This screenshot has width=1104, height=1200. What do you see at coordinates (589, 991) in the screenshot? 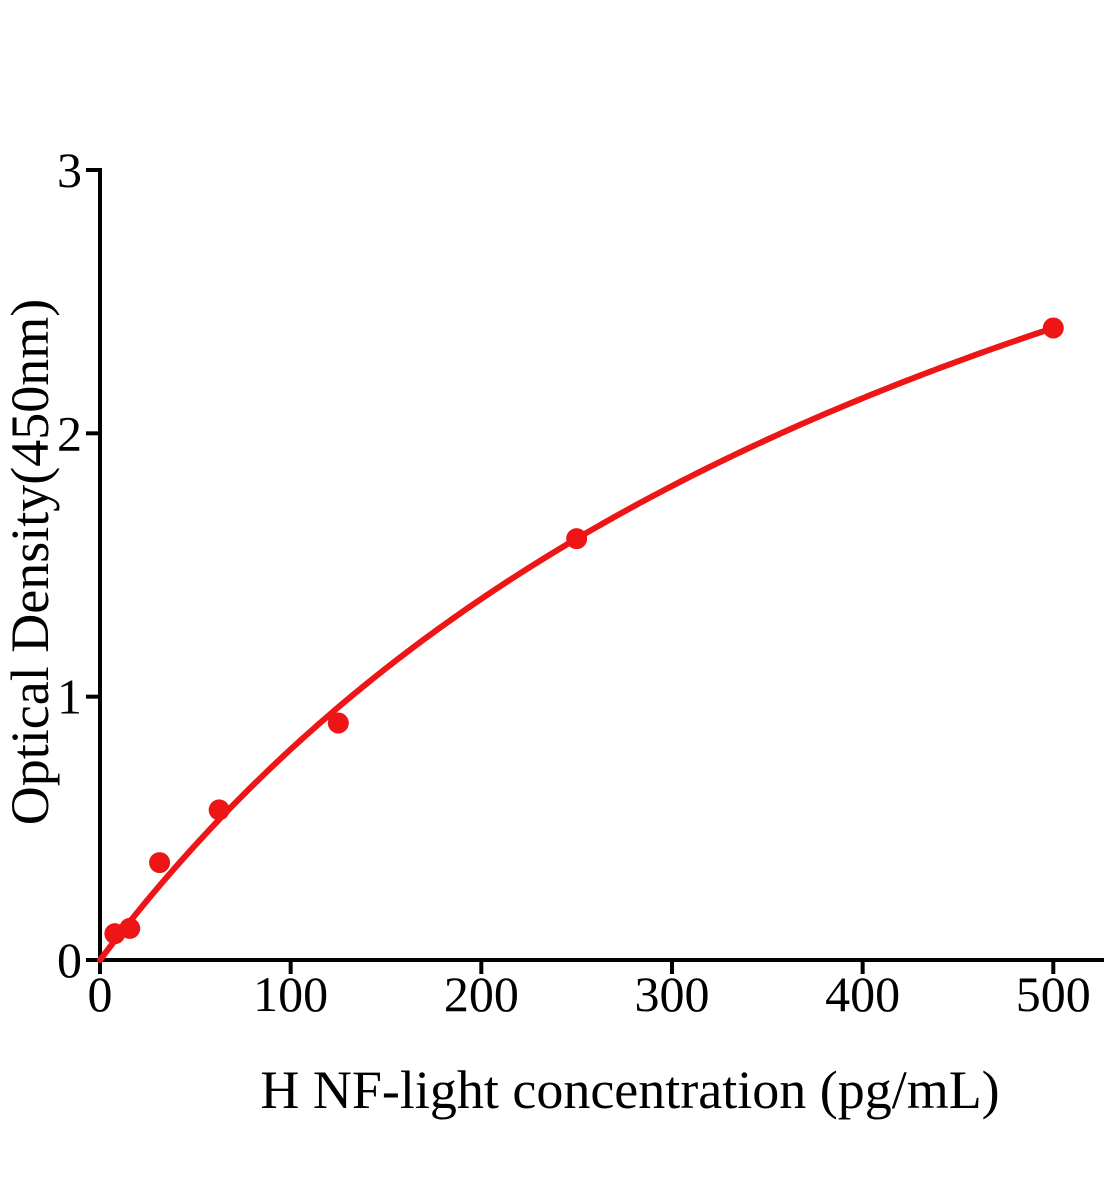
I see `x-axis-ticks: 0 100 200 300 400 500` at bounding box center [589, 991].